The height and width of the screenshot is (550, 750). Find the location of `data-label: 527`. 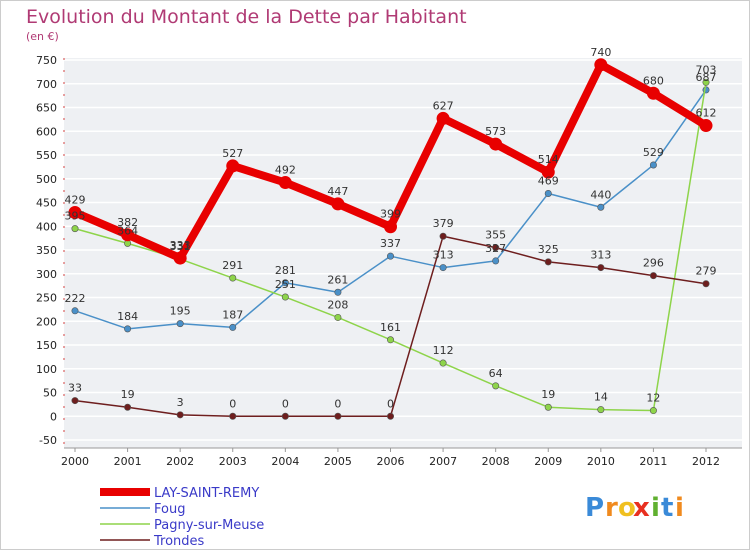

data-label: 527 is located at coordinates (232, 153).